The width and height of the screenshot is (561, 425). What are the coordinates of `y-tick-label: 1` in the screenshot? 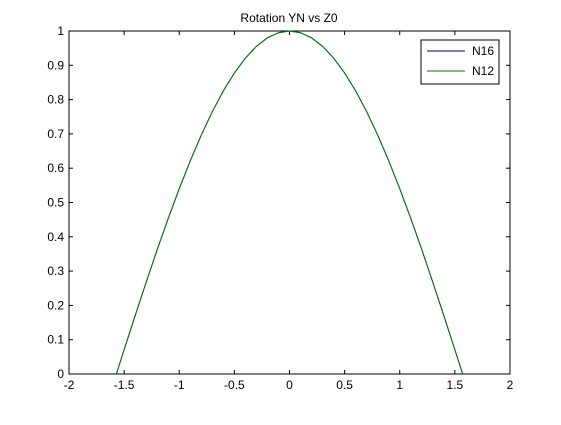 It's located at (60, 31).